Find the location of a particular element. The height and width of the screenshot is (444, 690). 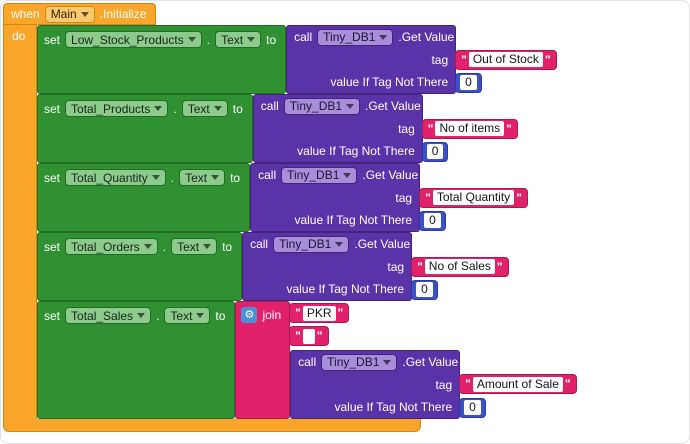

mutator-gear-icon: ⚙ is located at coordinates (249, 315).